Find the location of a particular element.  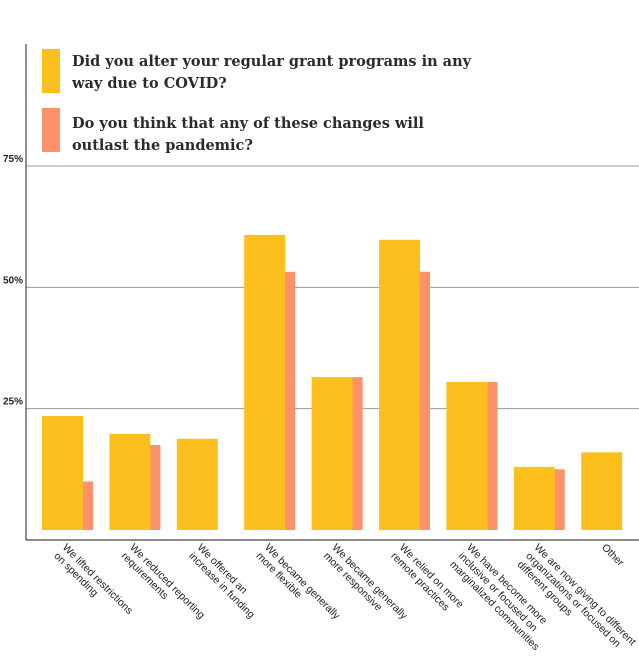

y-tick-label: 50% is located at coordinates (13, 280).